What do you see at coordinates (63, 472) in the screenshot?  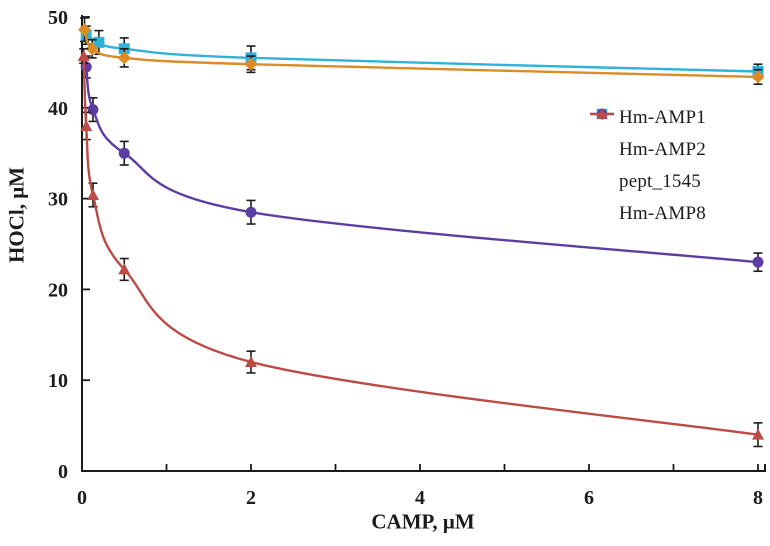 I see `y-tick-label: 0` at bounding box center [63, 472].